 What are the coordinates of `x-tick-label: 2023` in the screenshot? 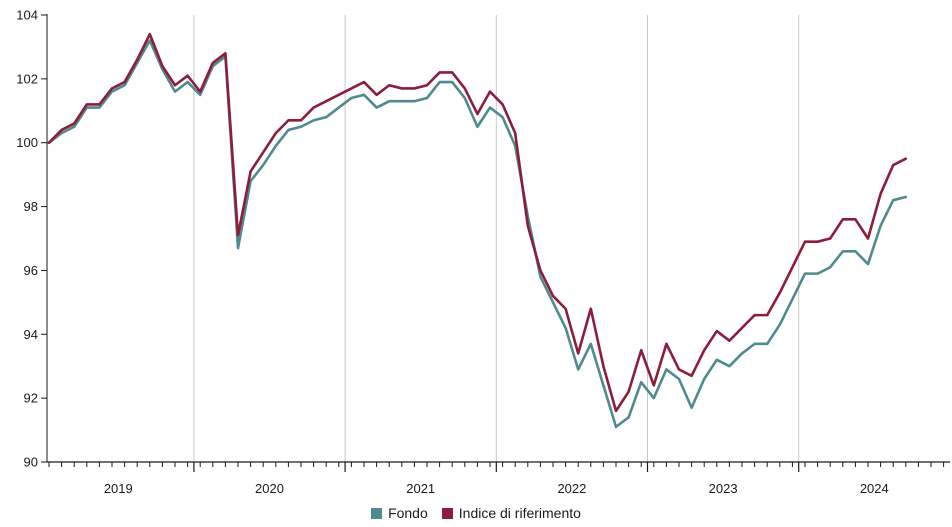 It's located at (723, 488).